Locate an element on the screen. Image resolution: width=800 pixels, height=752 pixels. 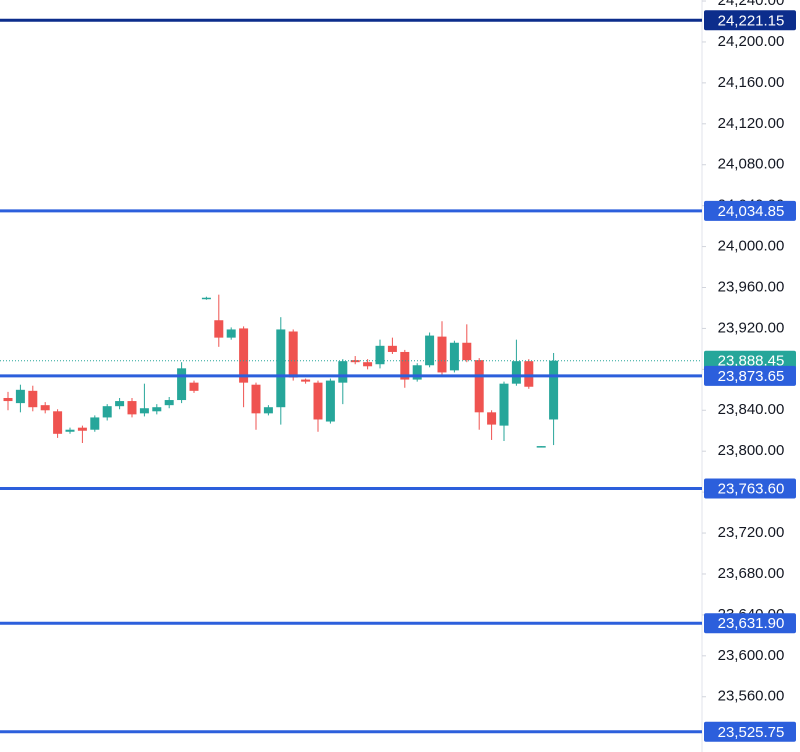
level-label: 23,631.90 is located at coordinates (751, 623).